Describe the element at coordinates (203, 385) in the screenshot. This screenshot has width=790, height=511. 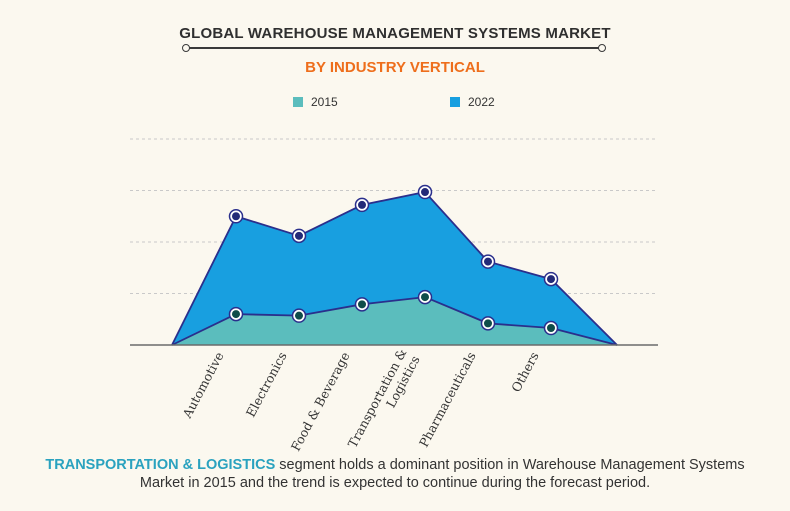
I see `x-tick-label-0: Automotive` at that location.